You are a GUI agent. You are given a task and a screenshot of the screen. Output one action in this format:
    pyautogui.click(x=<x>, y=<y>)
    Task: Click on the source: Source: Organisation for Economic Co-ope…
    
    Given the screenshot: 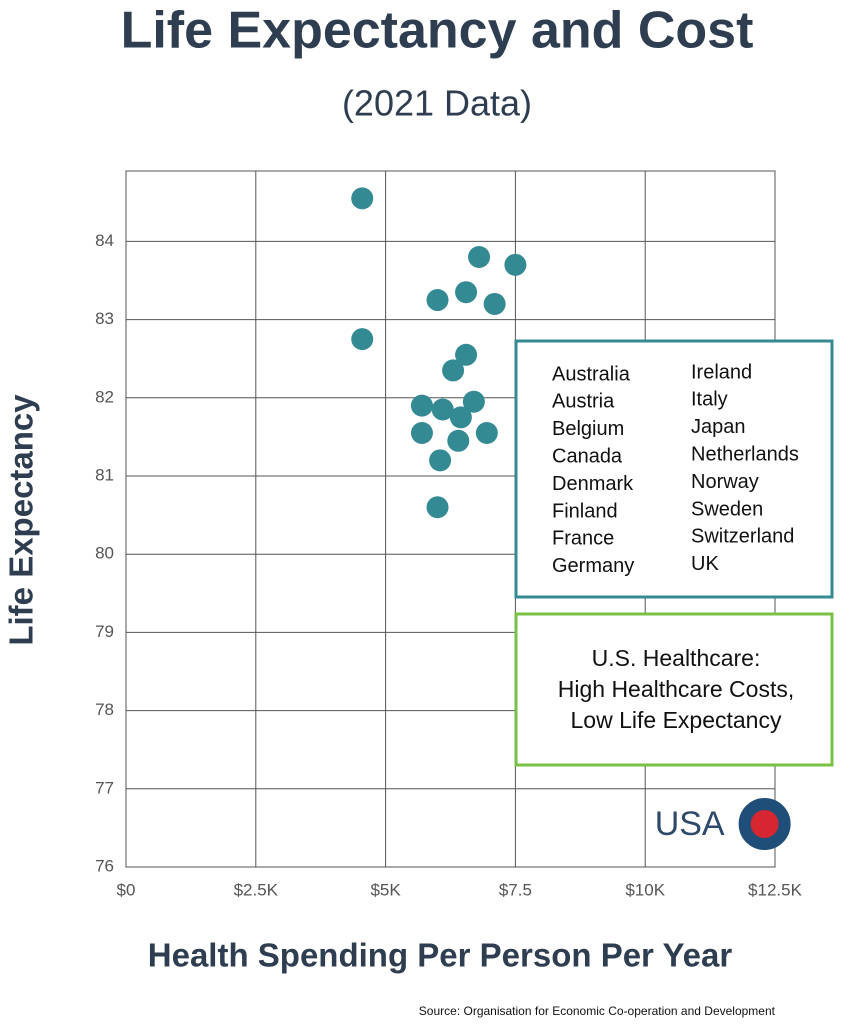 What is the action you would take?
    pyautogui.click(x=597, y=1011)
    